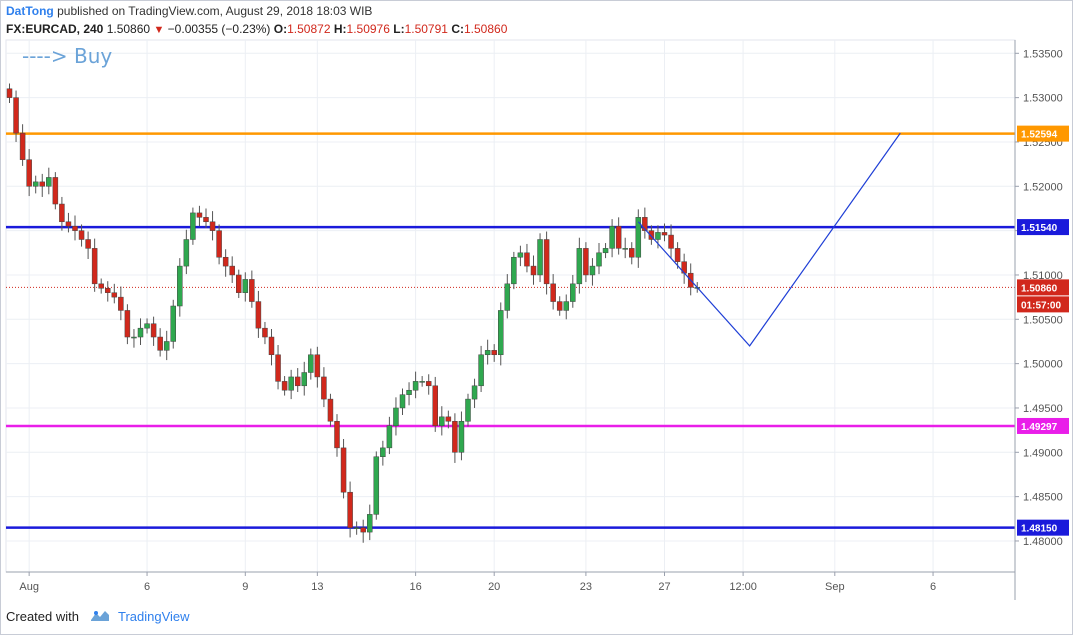  I want to click on author-link: DatTong, so click(30, 11).